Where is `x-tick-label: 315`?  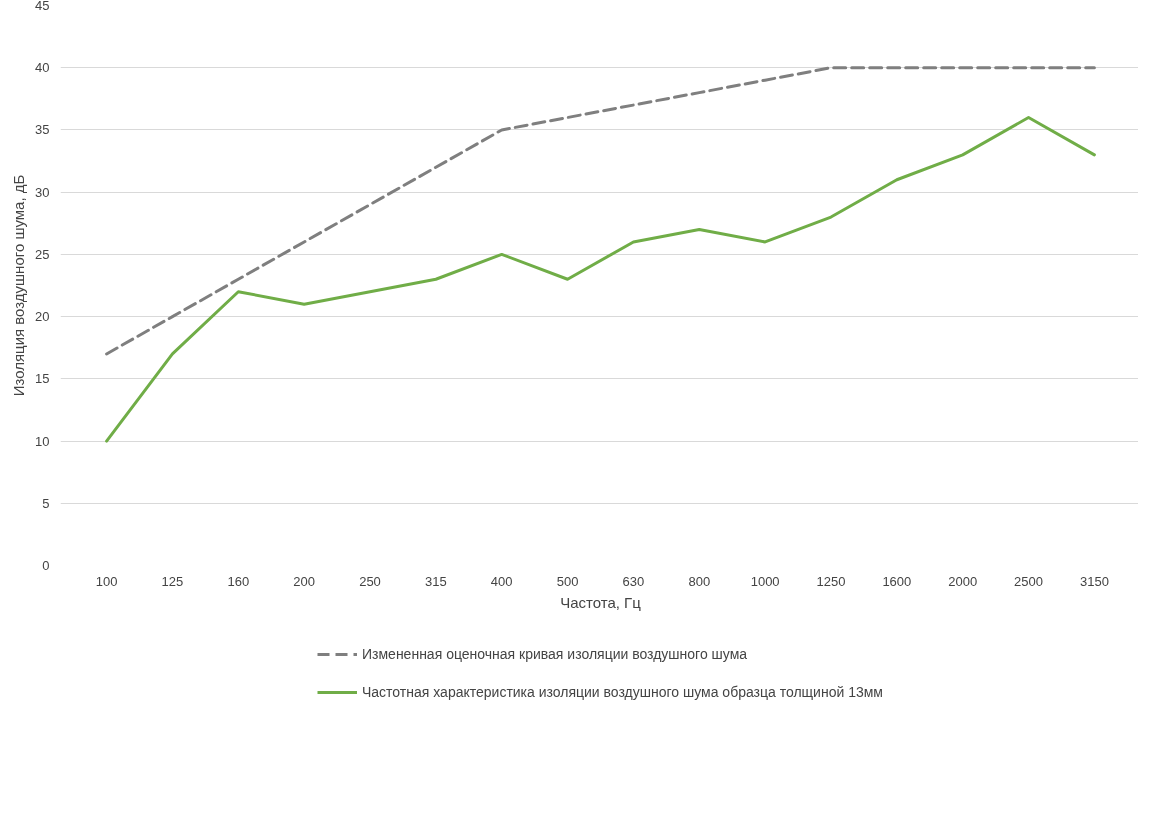
x-tick-label: 315 is located at coordinates (436, 581).